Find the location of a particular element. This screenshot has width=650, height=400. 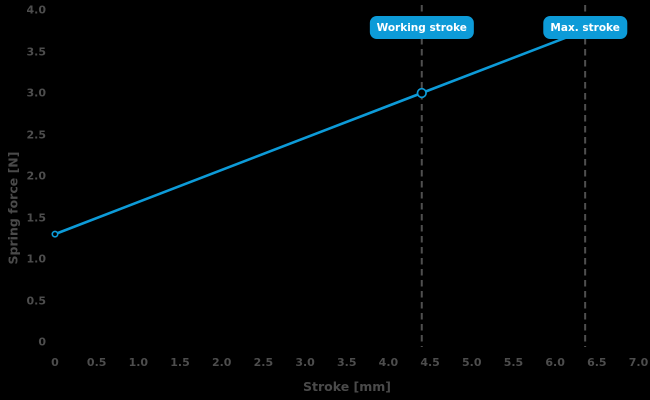

x-tick-label: 6.0 is located at coordinates (555, 362).